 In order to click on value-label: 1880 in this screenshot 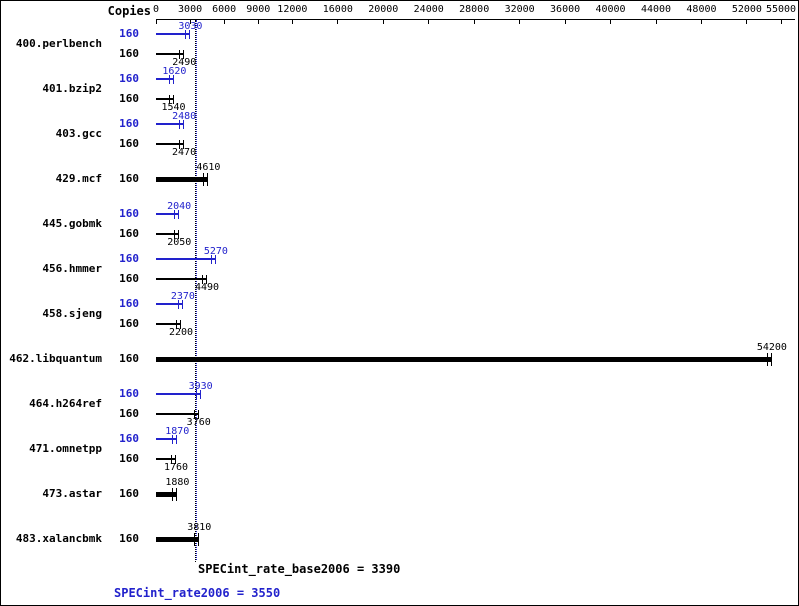, I will do `click(177, 482)`.